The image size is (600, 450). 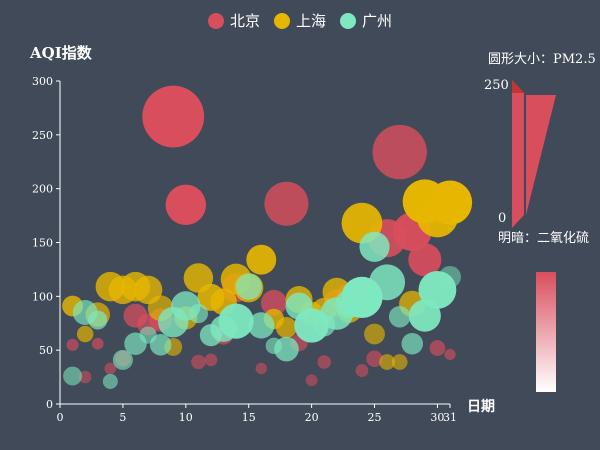 What do you see at coordinates (49, 404) in the screenshot?
I see `y-tick-label: 0` at bounding box center [49, 404].